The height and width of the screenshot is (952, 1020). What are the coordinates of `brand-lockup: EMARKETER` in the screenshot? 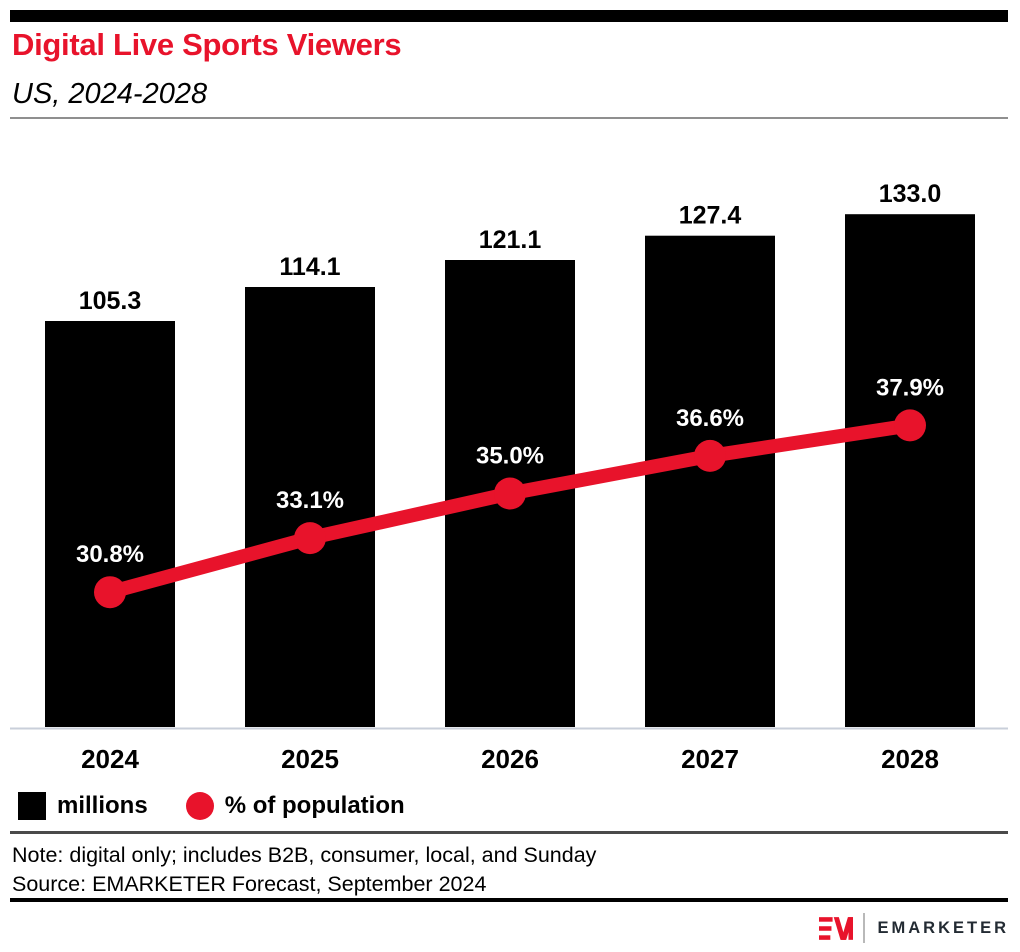 It's located at (914, 928).